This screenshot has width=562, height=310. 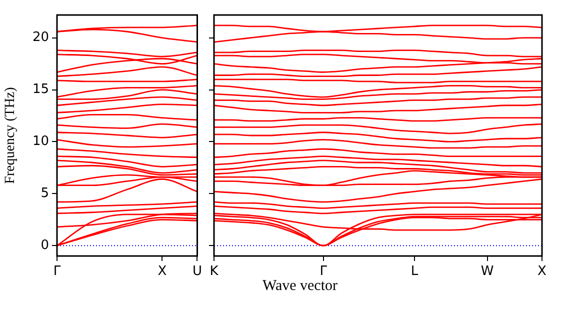 What do you see at coordinates (300, 286) in the screenshot?
I see `x-axis-title: Wave vector` at bounding box center [300, 286].